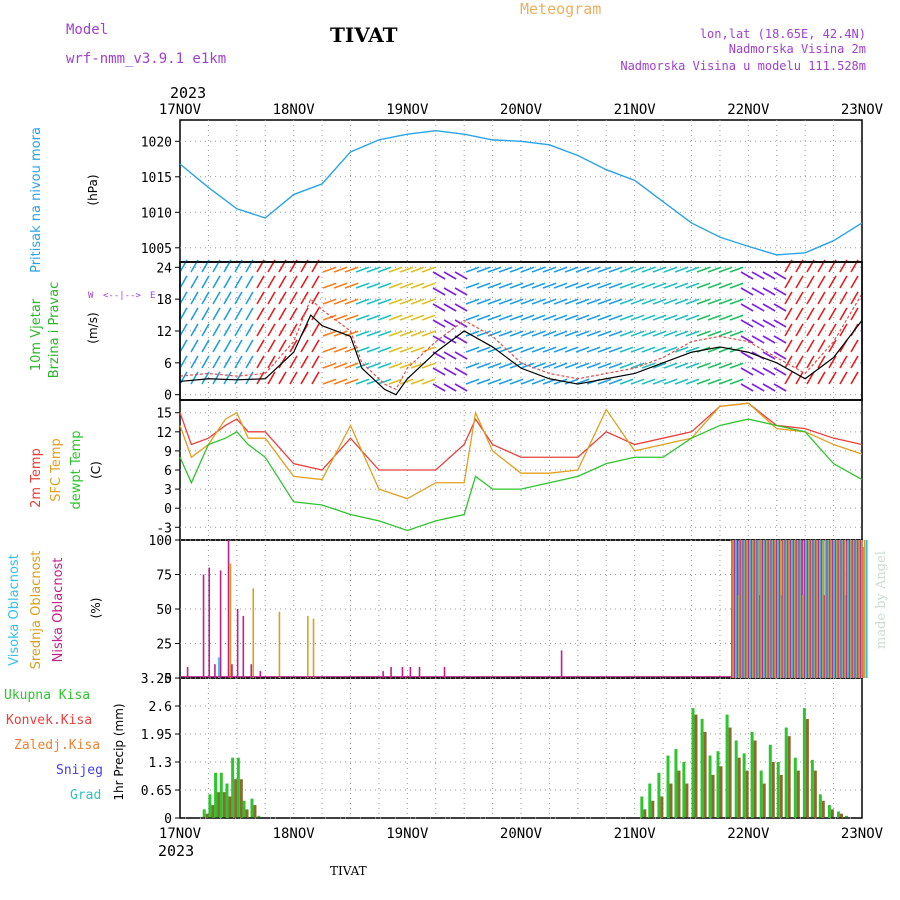 The image size is (900, 900). I want to click on wind-frame, so click(521, 331).